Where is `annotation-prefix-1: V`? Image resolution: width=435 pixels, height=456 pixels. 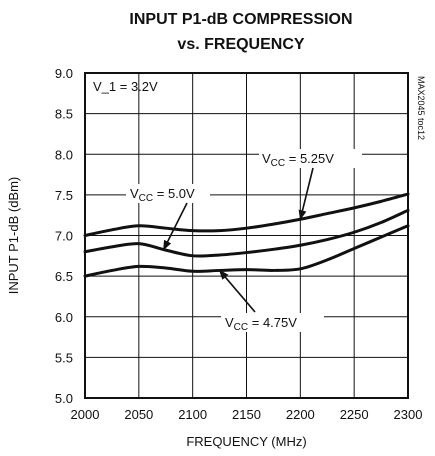
annotation-prefix-1: V is located at coordinates (134, 193).